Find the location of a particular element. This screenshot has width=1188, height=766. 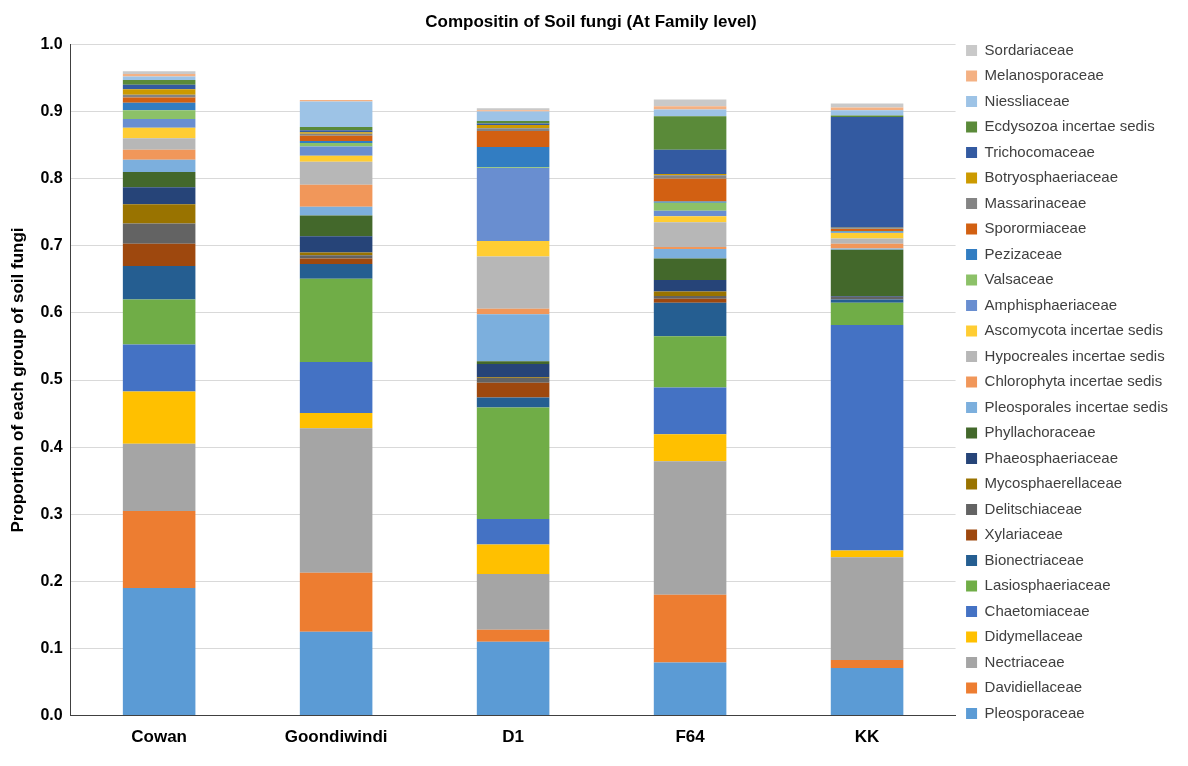

y-tick-label: 0.3 is located at coordinates (51, 513).